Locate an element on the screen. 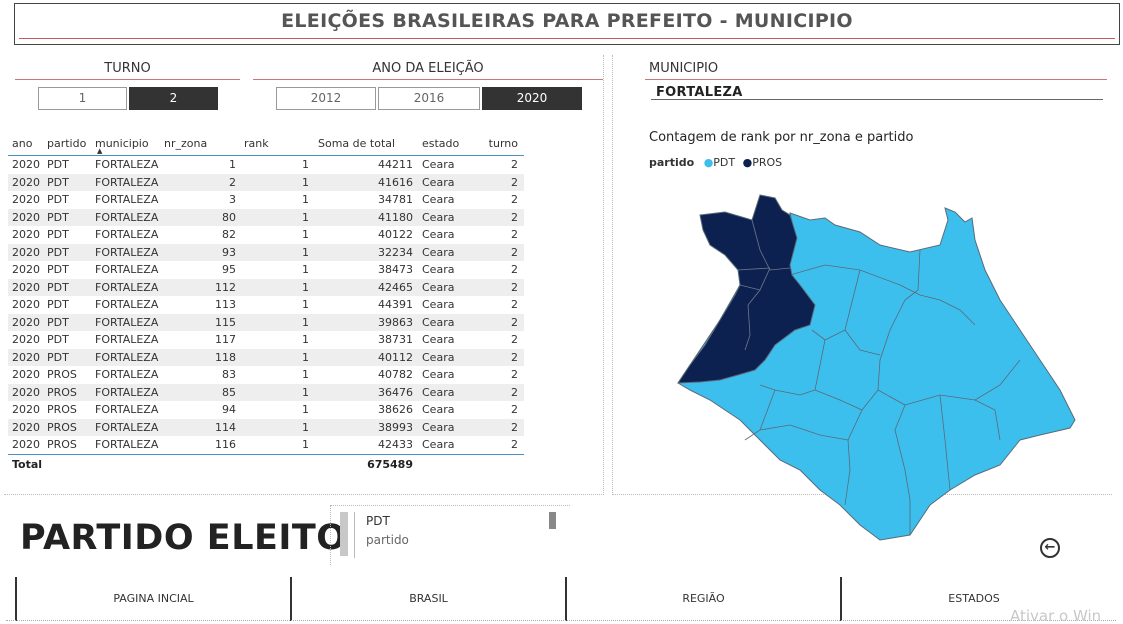 This screenshot has width=1123, height=624. legend-item-pdt: ●PDT is located at coordinates (719, 162).